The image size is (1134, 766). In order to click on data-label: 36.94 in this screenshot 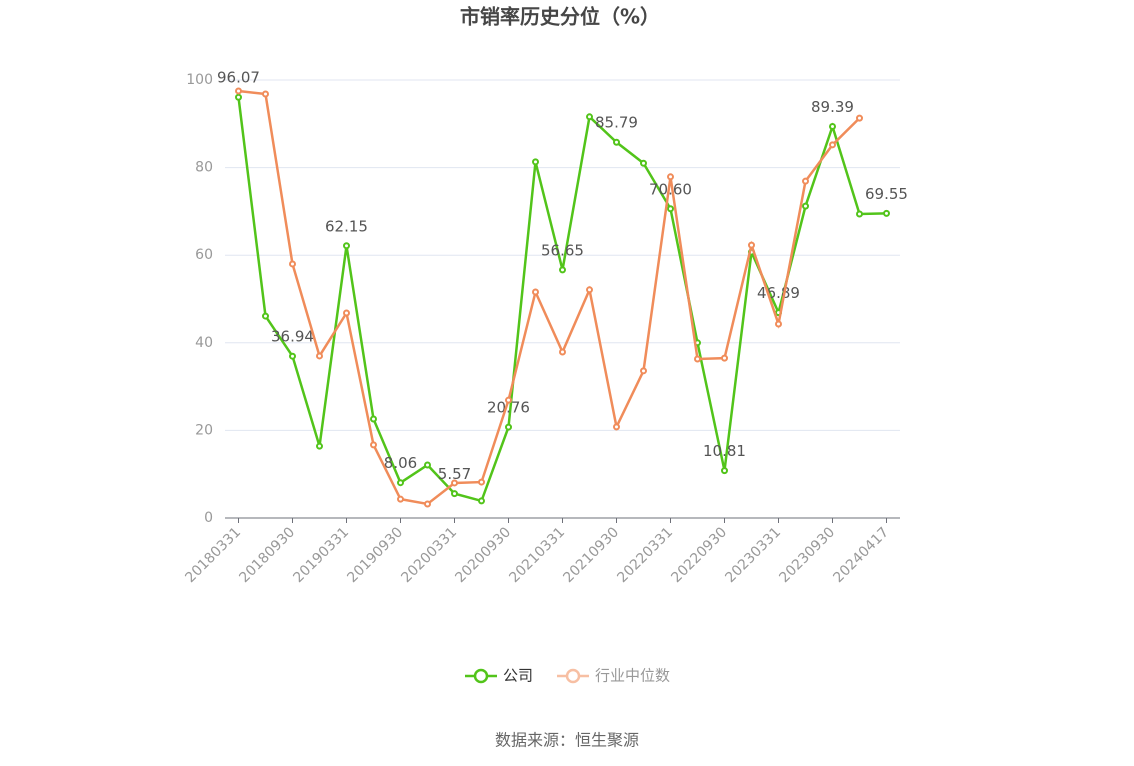, I will do `click(292, 337)`.